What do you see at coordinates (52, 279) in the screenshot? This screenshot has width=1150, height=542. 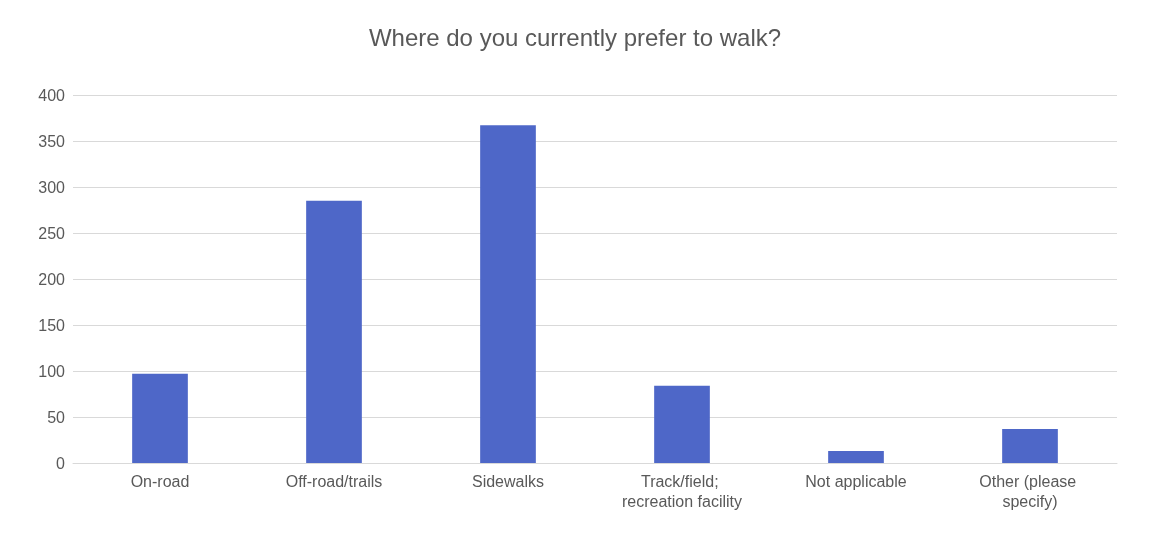 I see `y-tick-label: 200` at bounding box center [52, 279].